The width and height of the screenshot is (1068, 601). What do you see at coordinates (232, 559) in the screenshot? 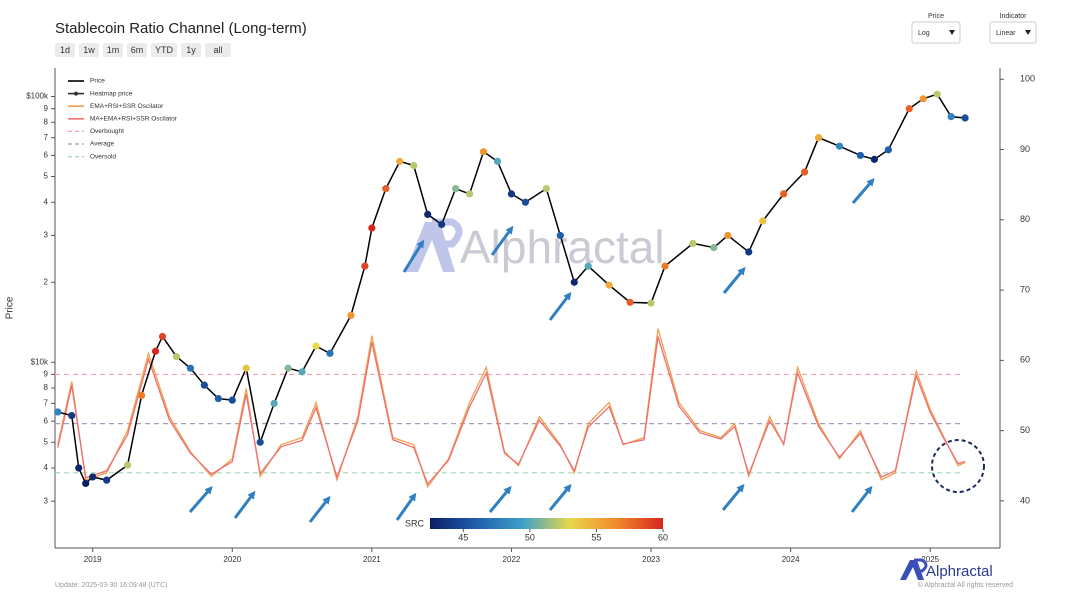
I see `x-tick-label: 2020` at bounding box center [232, 559].